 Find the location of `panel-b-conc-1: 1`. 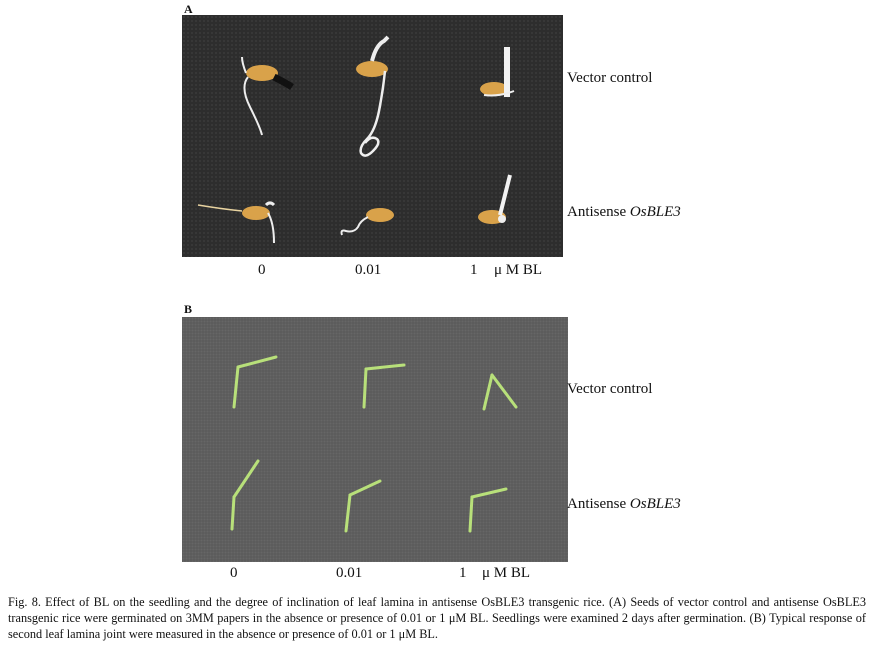

panel-b-conc-1: 1 is located at coordinates (463, 573).